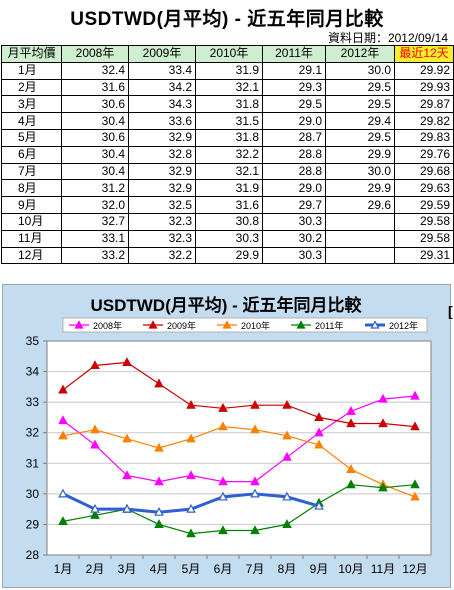 Image resolution: width=454 pixels, height=590 pixels. What do you see at coordinates (107, 325) in the screenshot?
I see `legend-label: 2008年` at bounding box center [107, 325].